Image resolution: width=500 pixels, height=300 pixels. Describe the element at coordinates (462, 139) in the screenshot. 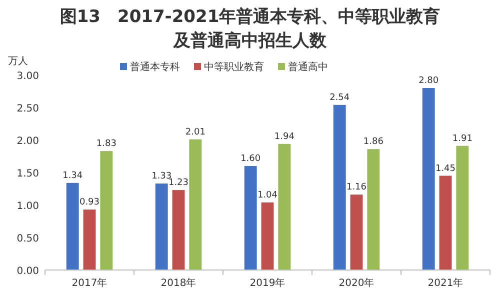

I see `data-label: 1.91` at that location.